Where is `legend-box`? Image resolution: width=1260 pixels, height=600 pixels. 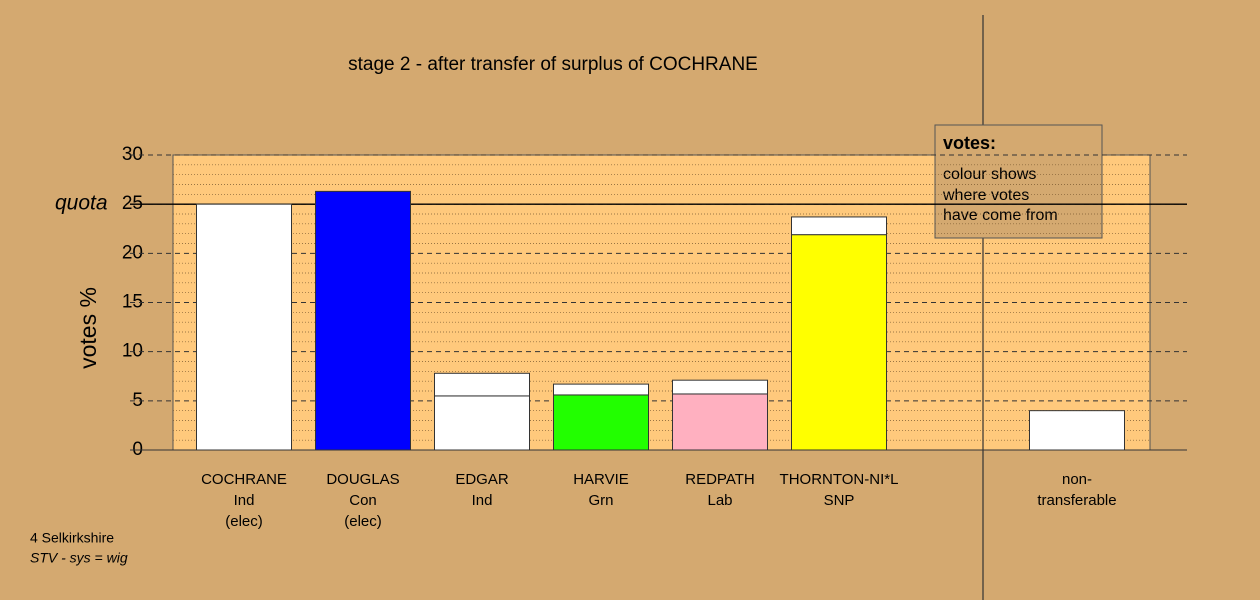
legend-box is located at coordinates (1018, 181).